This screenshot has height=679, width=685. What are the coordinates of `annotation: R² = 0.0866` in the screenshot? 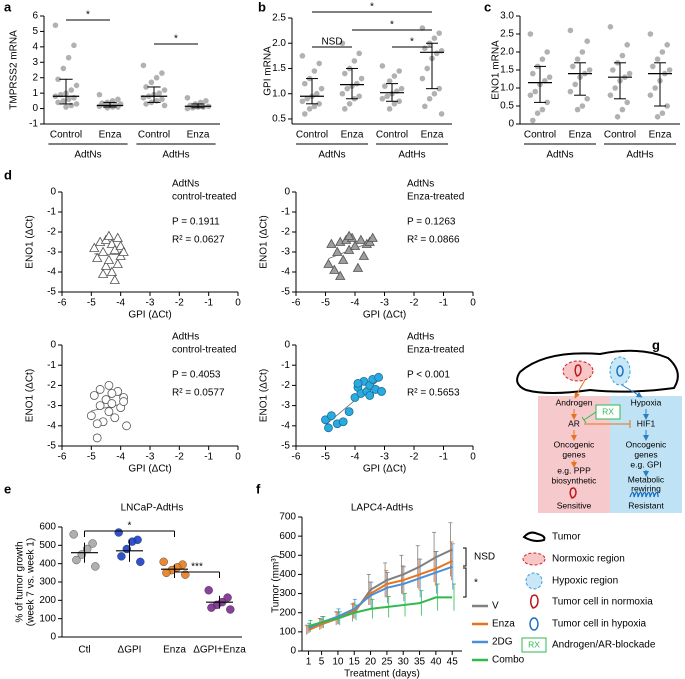 It's located at (433, 240).